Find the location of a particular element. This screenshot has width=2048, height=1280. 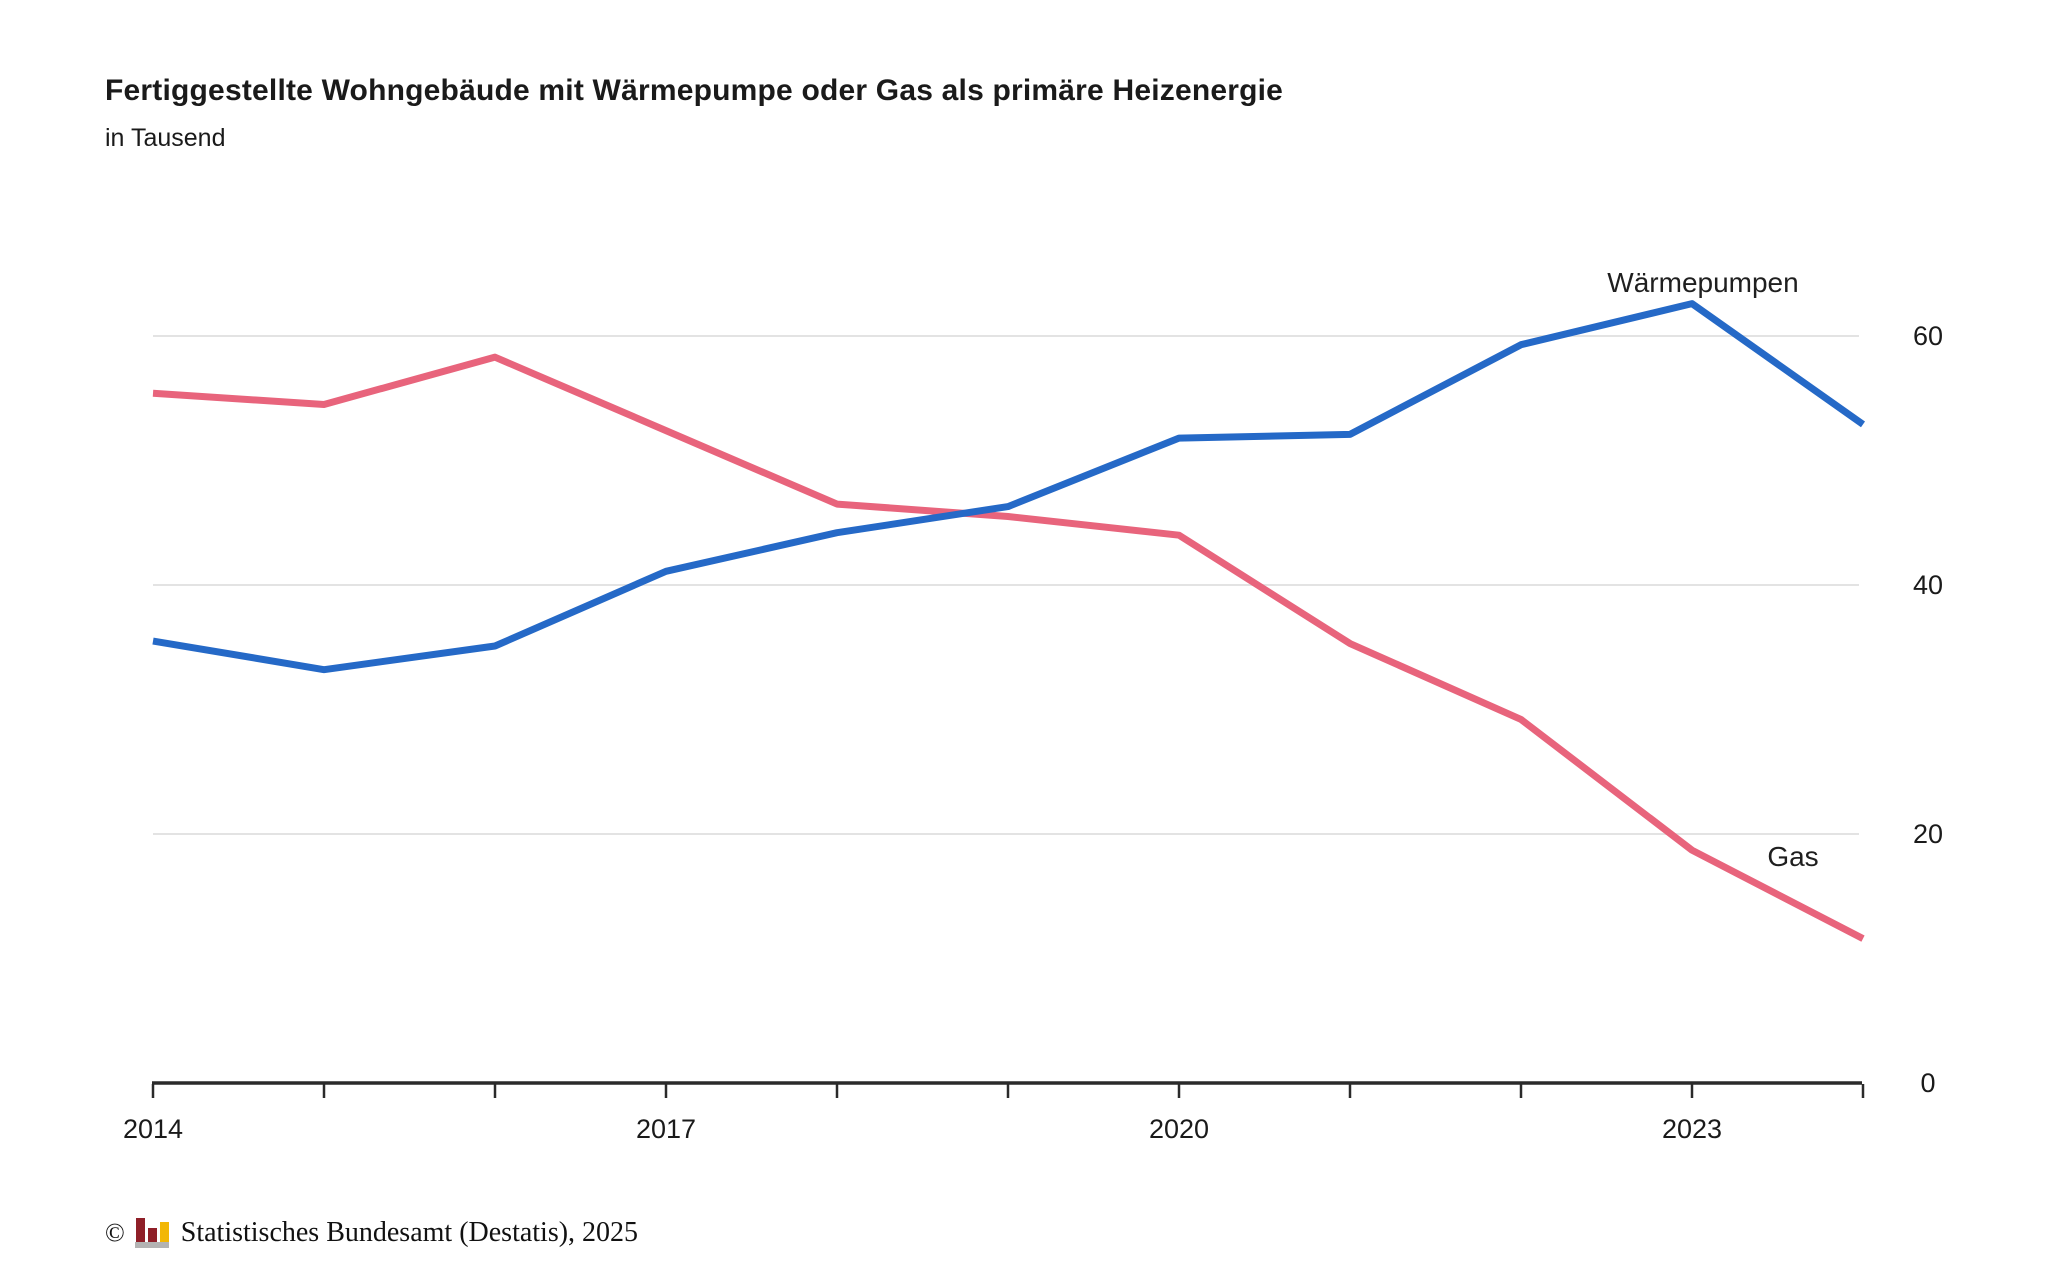

x-axis-label-2017: 2017 is located at coordinates (666, 1129).